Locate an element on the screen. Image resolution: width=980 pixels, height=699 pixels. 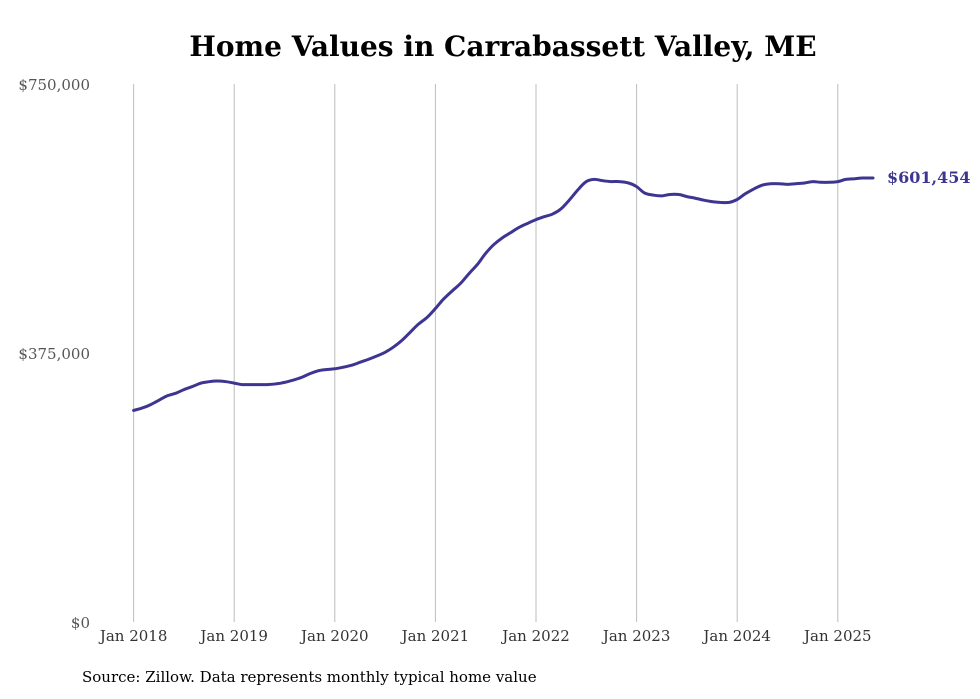
y-tick-label: $750,000 is located at coordinates (54, 85).